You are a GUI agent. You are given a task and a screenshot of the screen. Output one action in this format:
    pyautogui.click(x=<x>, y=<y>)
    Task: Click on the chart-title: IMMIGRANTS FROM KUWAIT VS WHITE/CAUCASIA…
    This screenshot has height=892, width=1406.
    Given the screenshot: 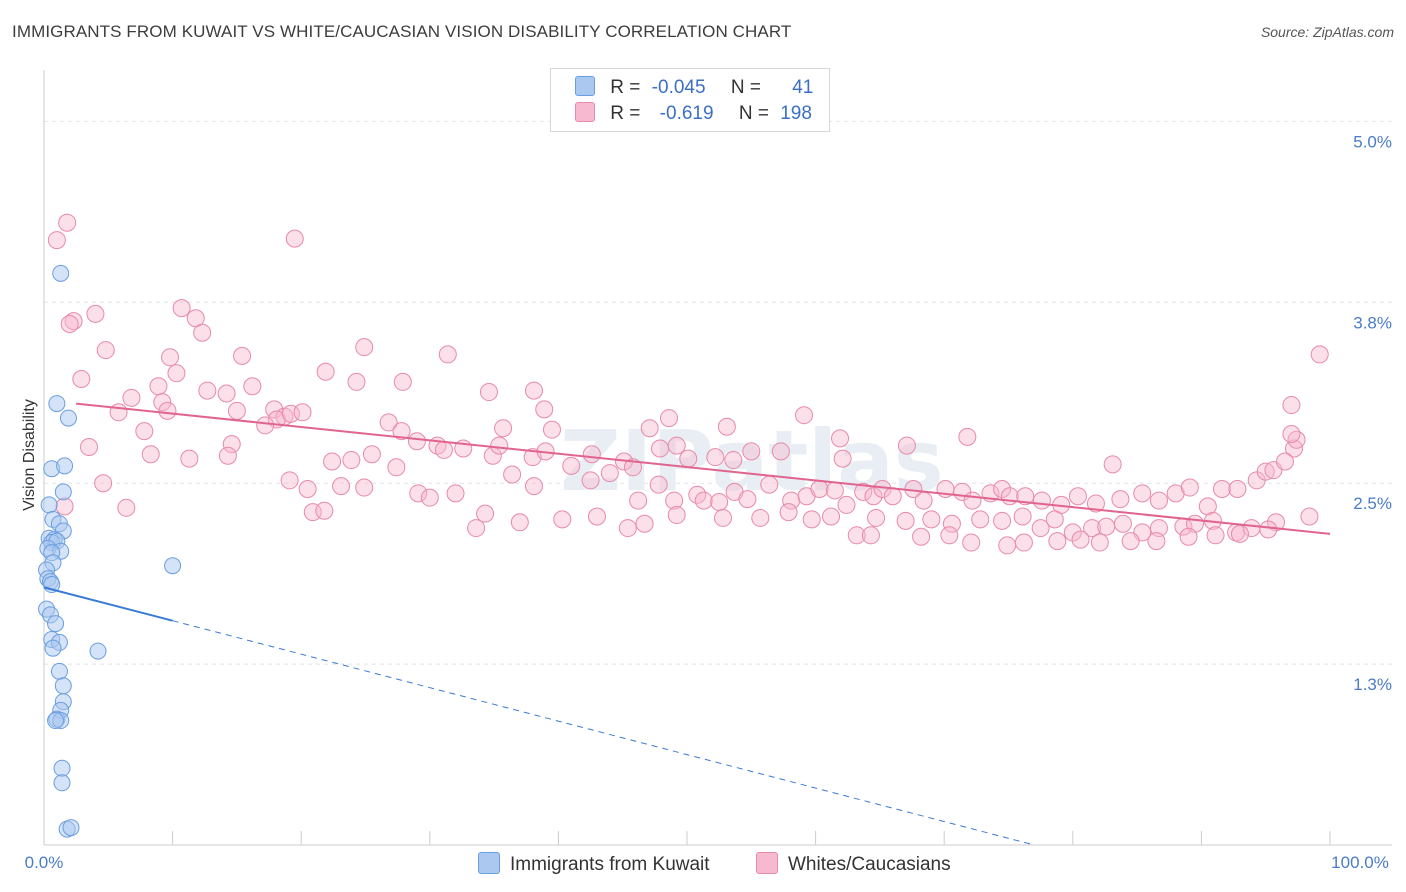 What is the action you would take?
    pyautogui.click(x=402, y=31)
    